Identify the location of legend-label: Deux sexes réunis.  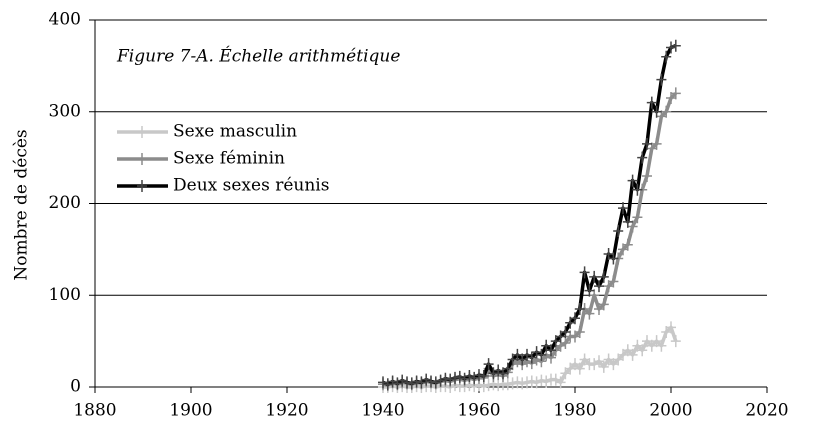
(251, 186).